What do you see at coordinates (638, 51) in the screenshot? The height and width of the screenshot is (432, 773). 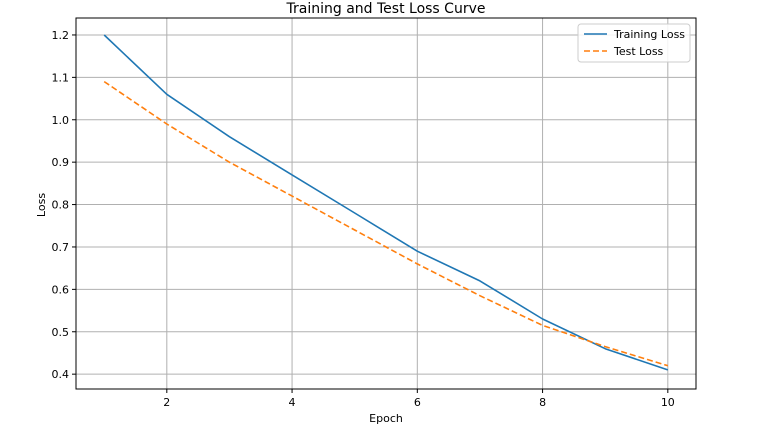 I see `legend-label-test-loss: Test Loss` at bounding box center [638, 51].